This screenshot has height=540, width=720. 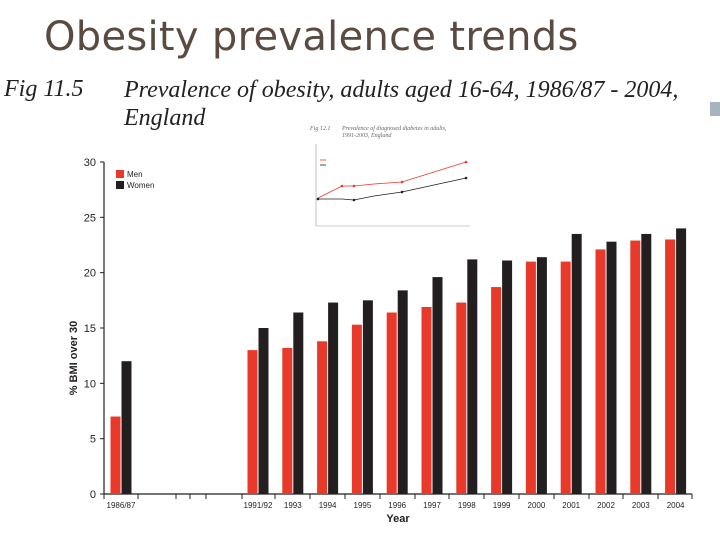 I want to click on y-tick-label: 5, so click(x=93, y=440).